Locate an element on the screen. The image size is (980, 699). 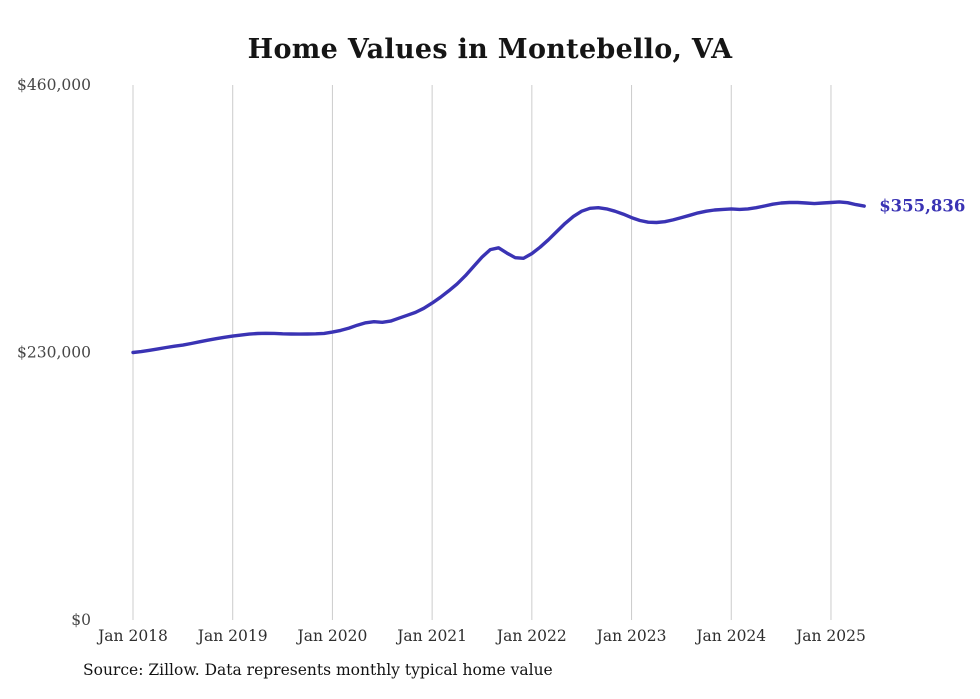
y-tick-label: $230,000 is located at coordinates (54, 353).